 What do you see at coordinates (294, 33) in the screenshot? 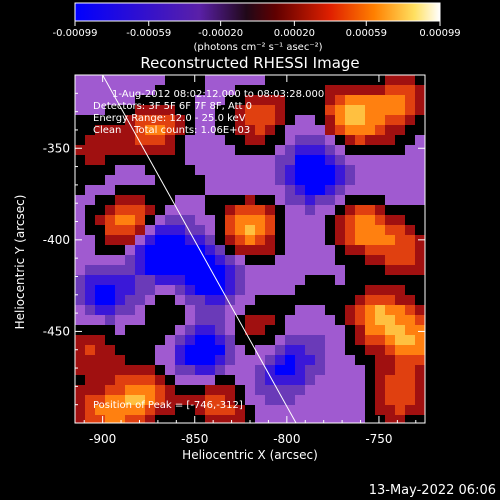
I see `colorbar-tick-label: 0.00020` at bounding box center [294, 33].